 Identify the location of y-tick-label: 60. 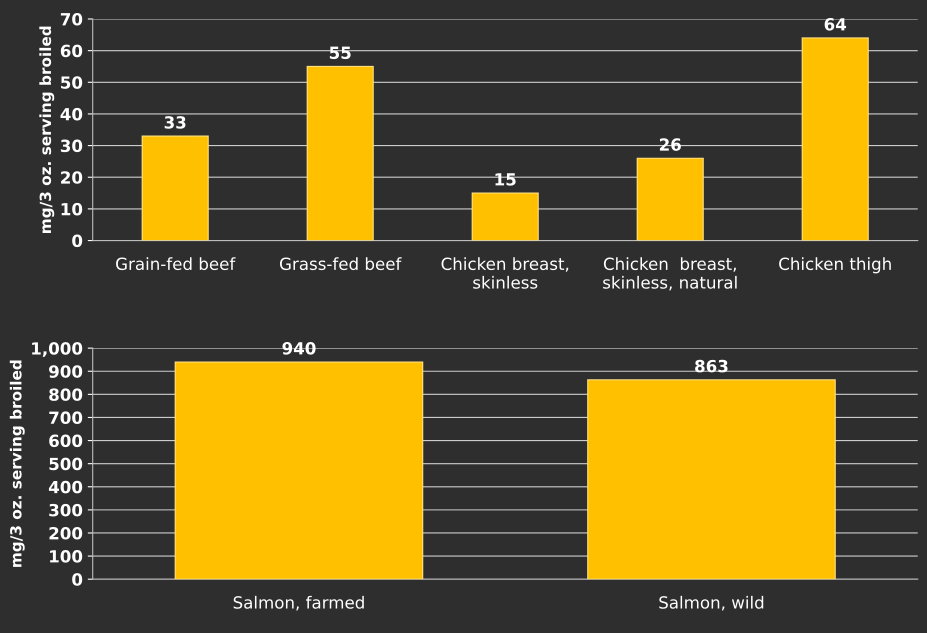
(71, 51).